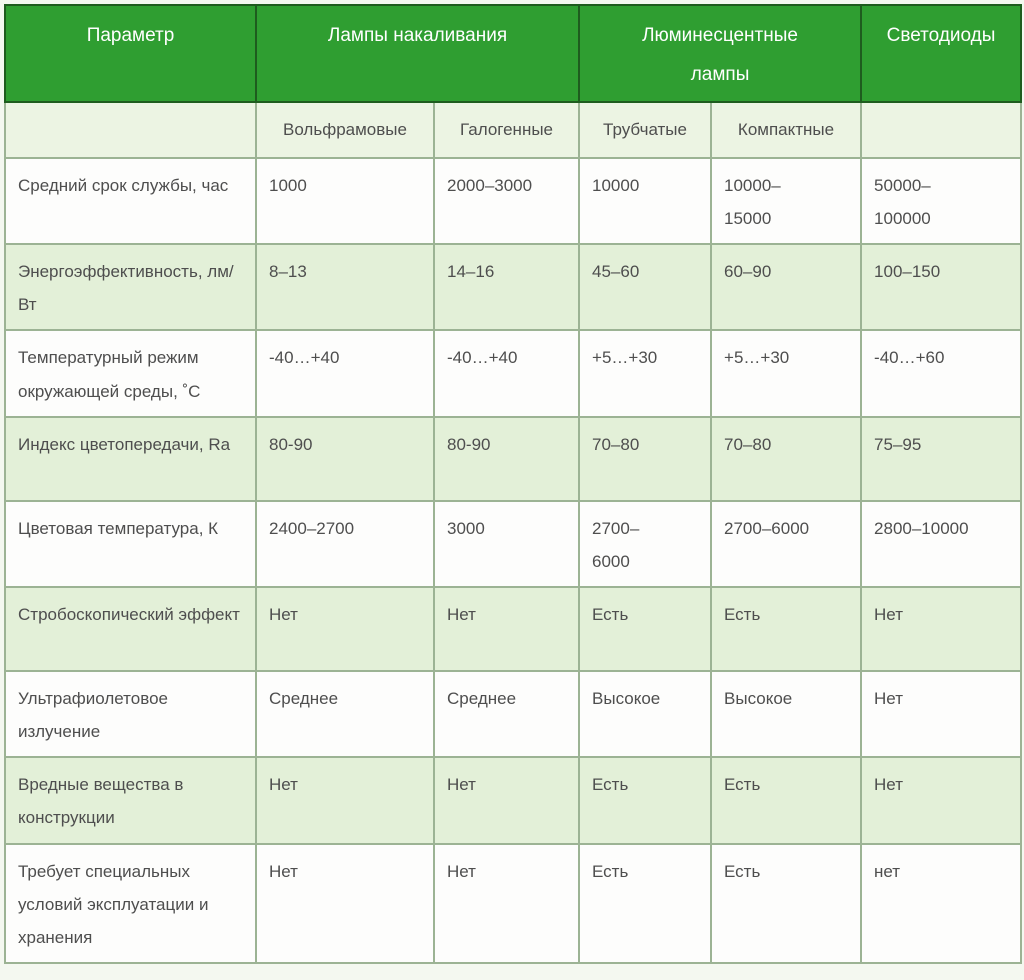  What do you see at coordinates (130, 53) in the screenshot?
I see `header-param: Параметр` at bounding box center [130, 53].